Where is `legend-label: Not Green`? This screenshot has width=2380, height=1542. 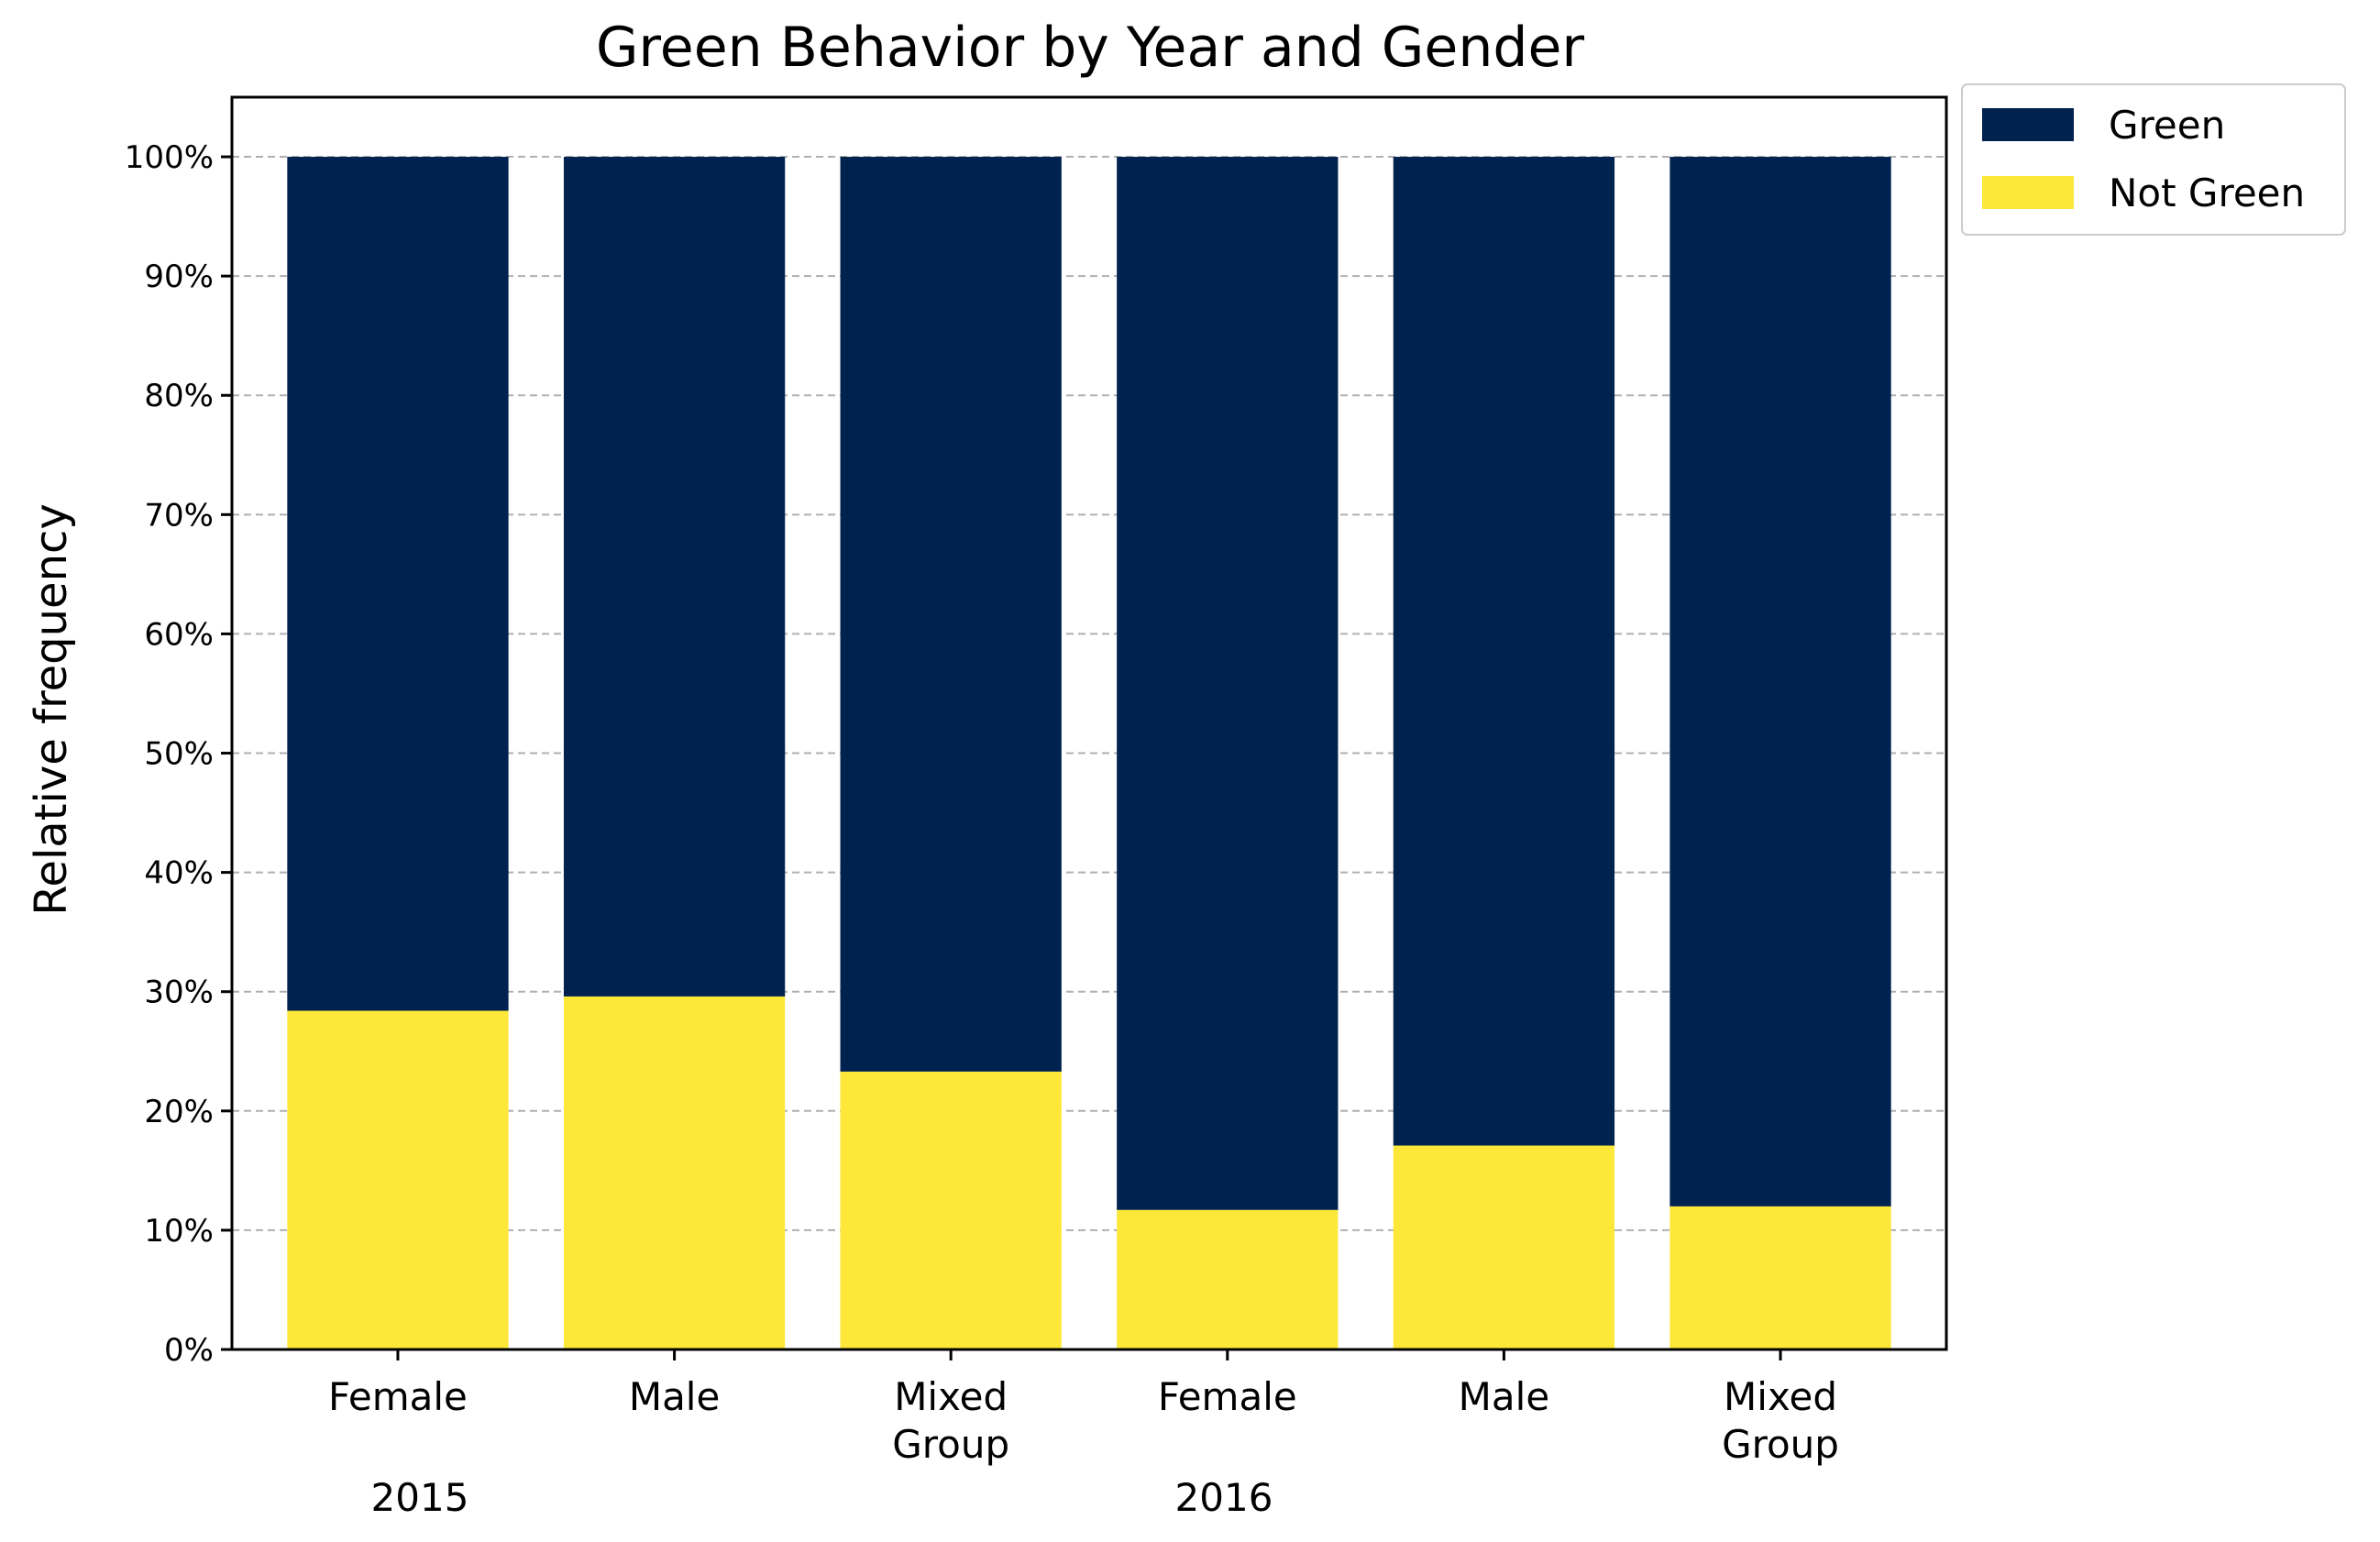
legend-label: Not Green is located at coordinates (2207, 193).